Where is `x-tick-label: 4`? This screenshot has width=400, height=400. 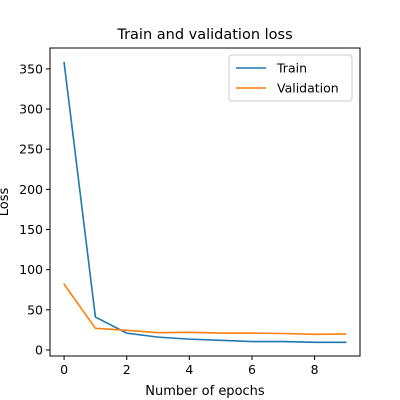 x-tick-label: 4 is located at coordinates (189, 369).